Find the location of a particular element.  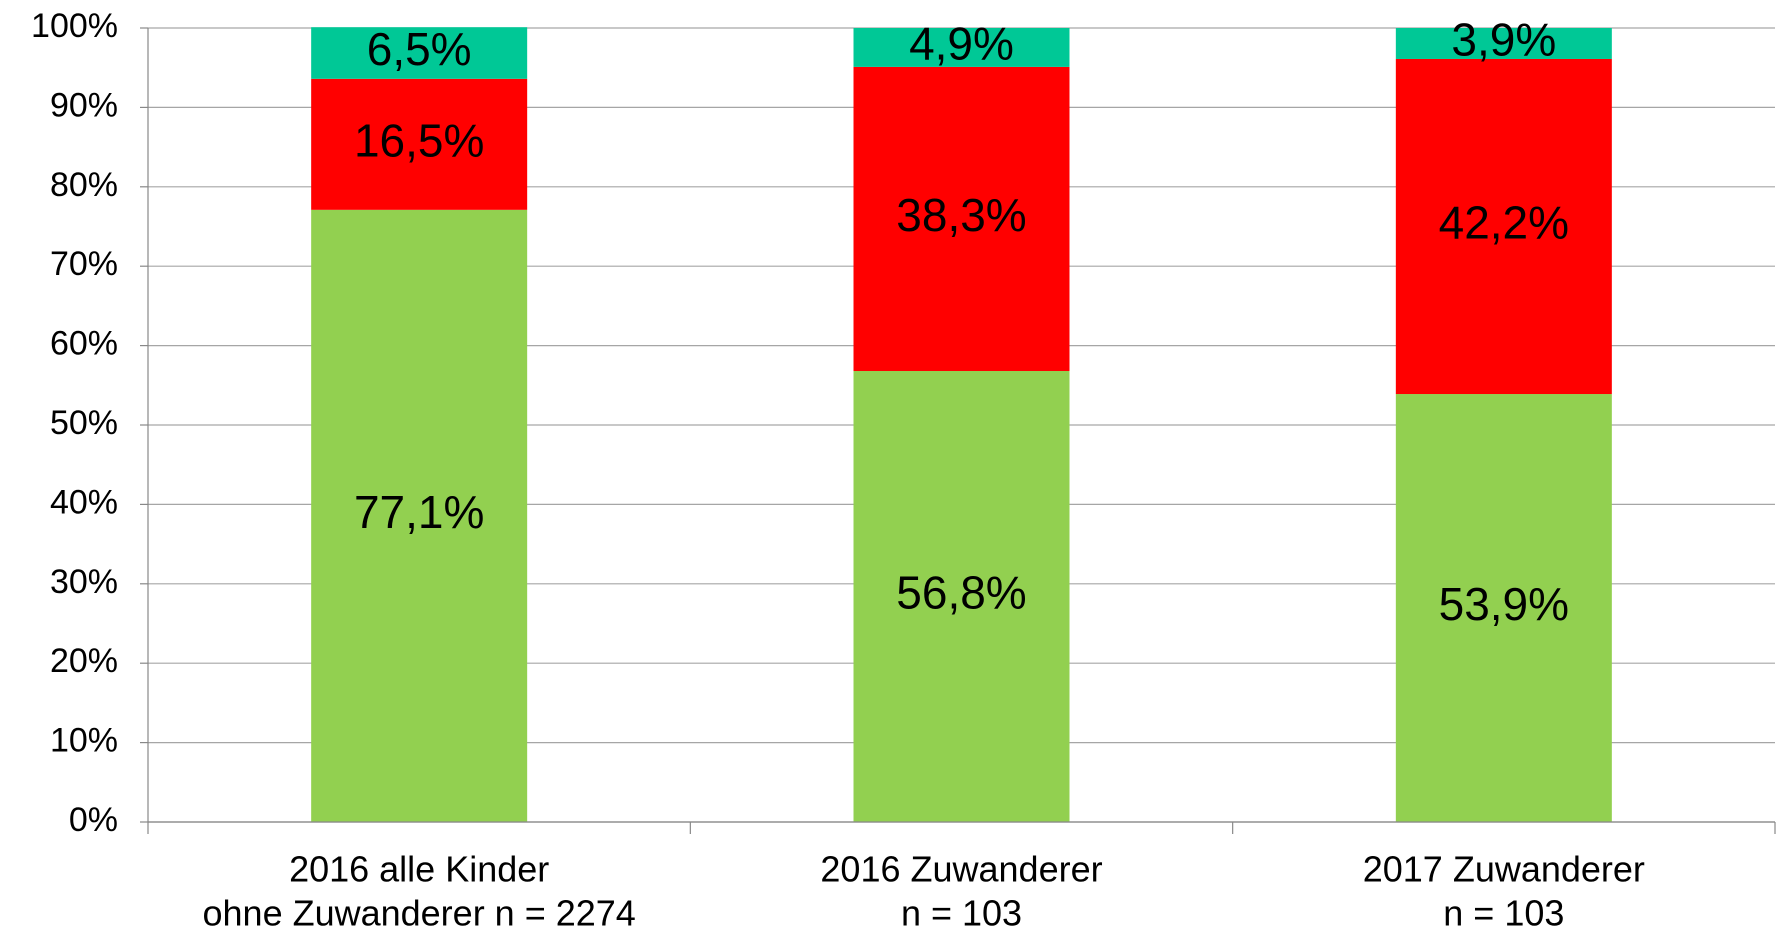

x-tick-label: 2016 alle Kinder is located at coordinates (419, 869).